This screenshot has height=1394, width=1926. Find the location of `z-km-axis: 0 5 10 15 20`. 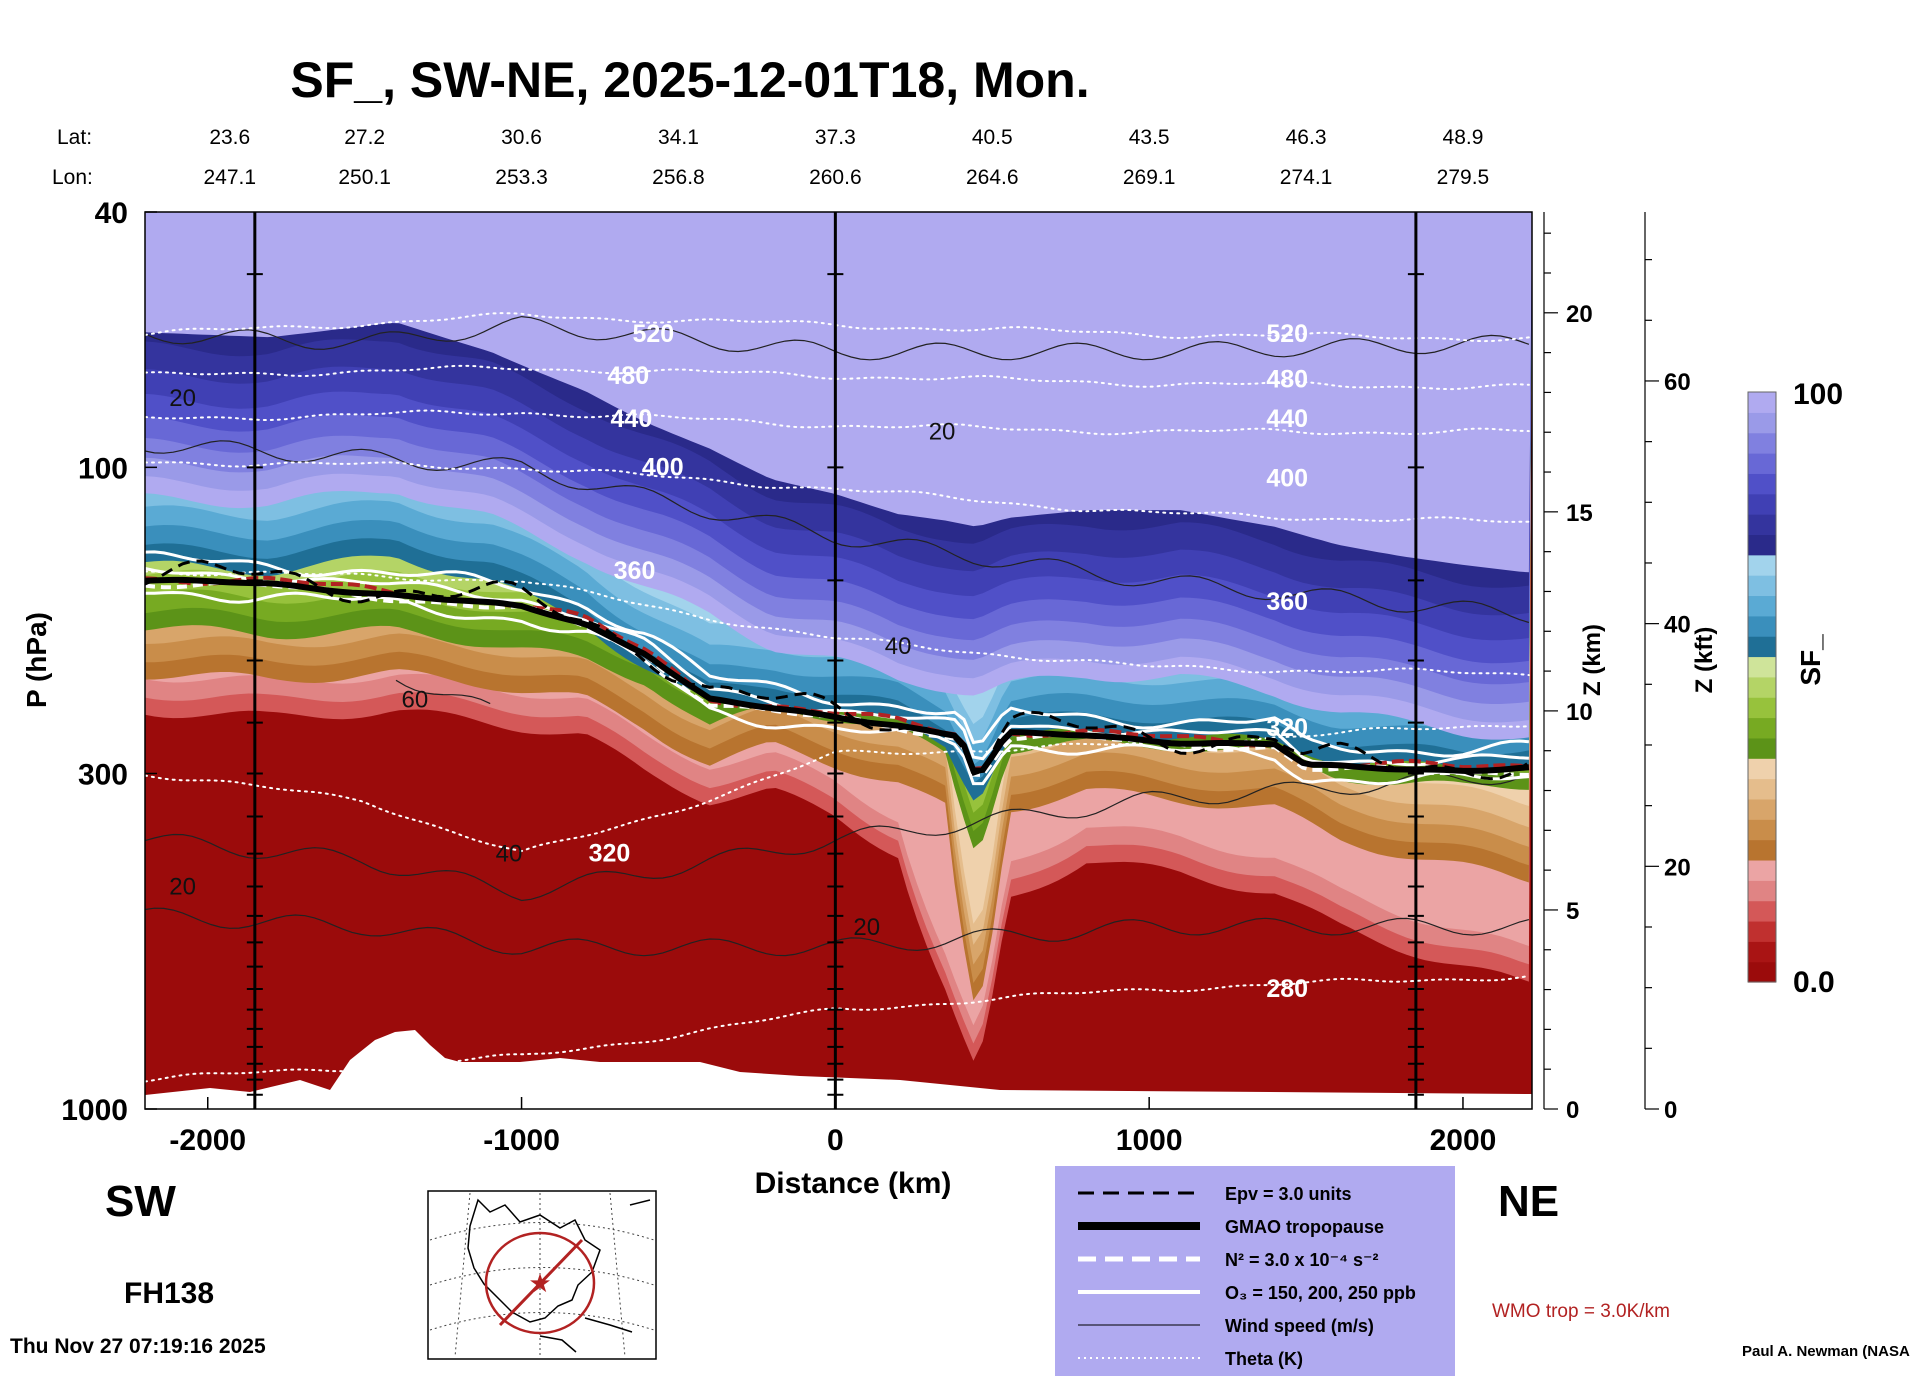

z-km-axis: 0 5 10 15 20 is located at coordinates (1568, 668).